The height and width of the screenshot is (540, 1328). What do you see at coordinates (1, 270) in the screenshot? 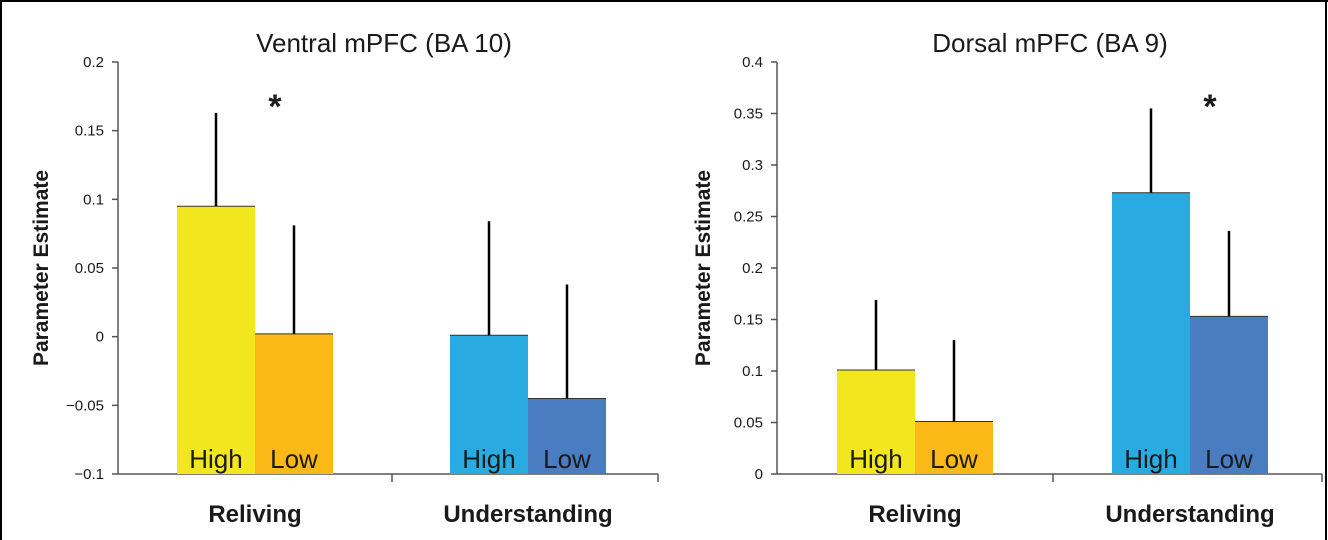
I see `frame-left-border` at bounding box center [1, 270].